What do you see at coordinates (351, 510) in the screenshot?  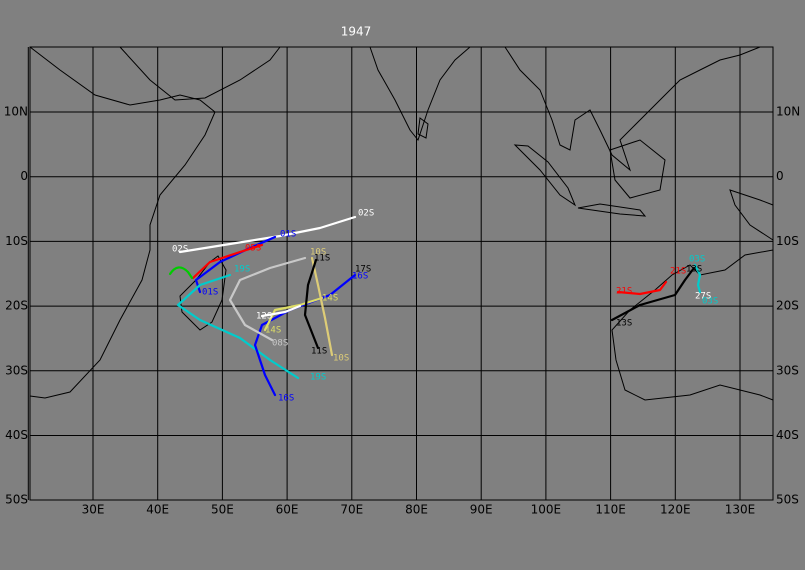 I see `lon-label: 70E` at bounding box center [351, 510].